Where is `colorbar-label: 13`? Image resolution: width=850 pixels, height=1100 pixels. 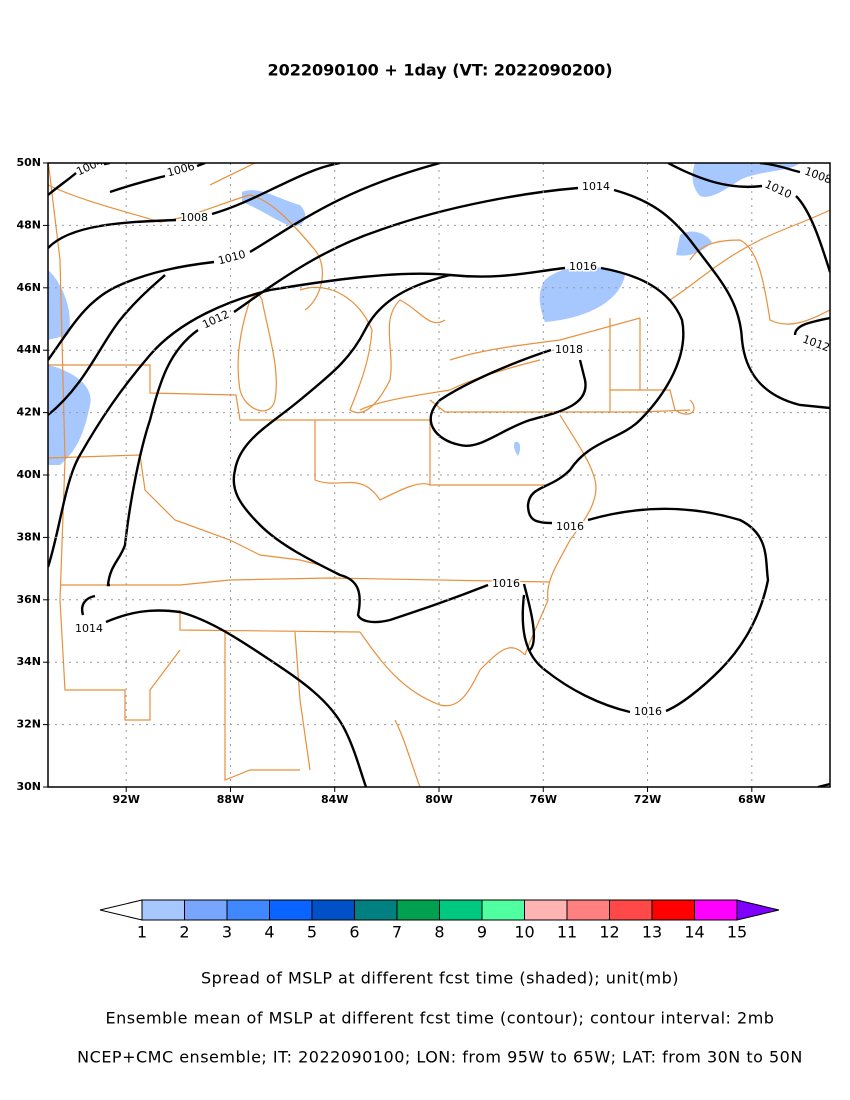 colorbar-label: 13 is located at coordinates (652, 932).